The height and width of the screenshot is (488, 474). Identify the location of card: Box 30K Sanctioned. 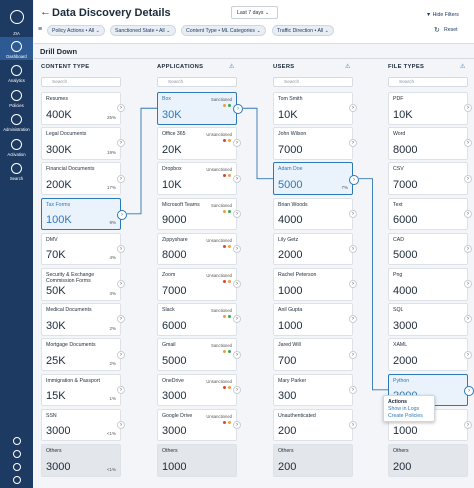
(197, 108).